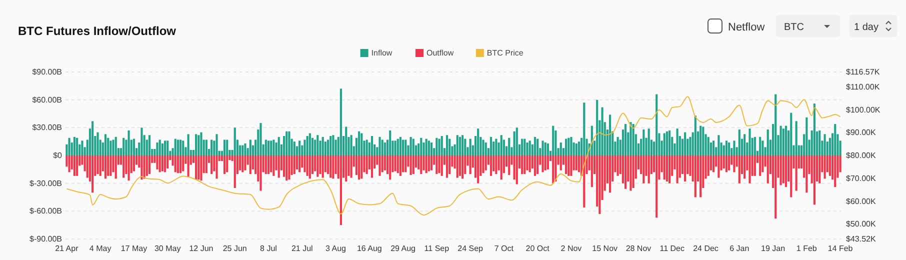 This screenshot has height=260, width=906. Describe the element at coordinates (269, 248) in the screenshot. I see `x-tick-label: 8 Jul` at that location.